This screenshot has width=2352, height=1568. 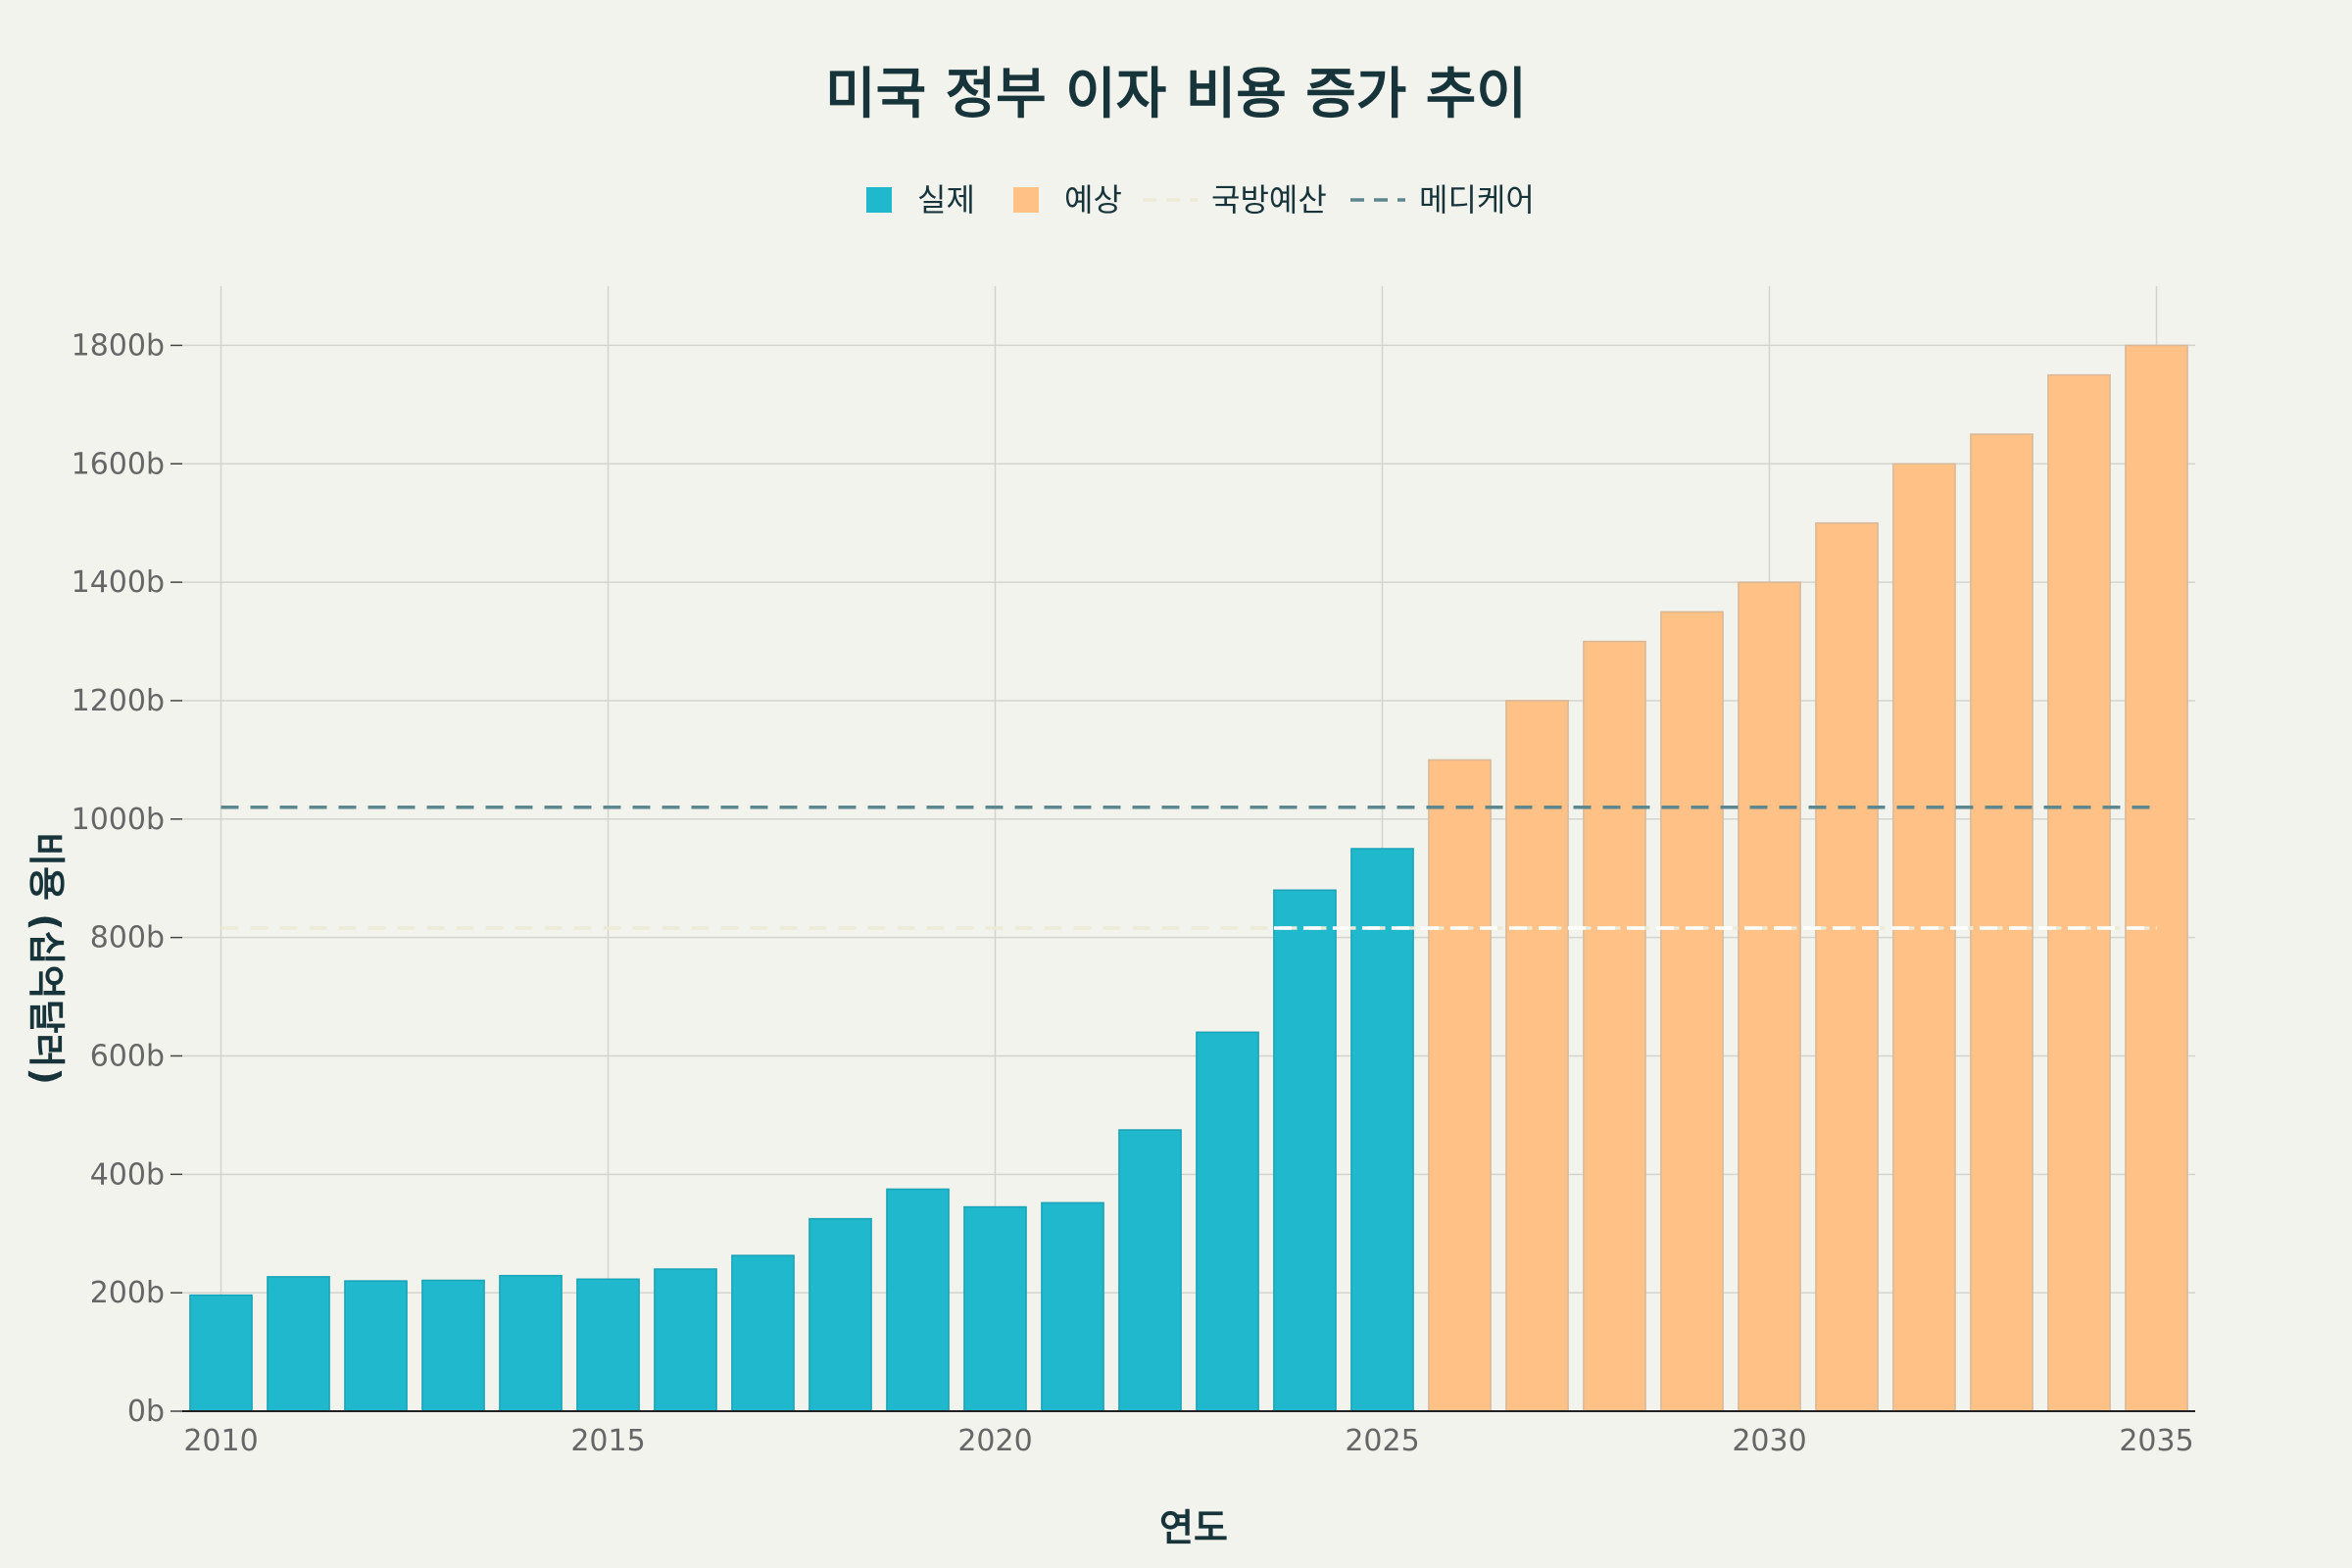 I want to click on y-tick-label: 1000b, so click(x=118, y=820).